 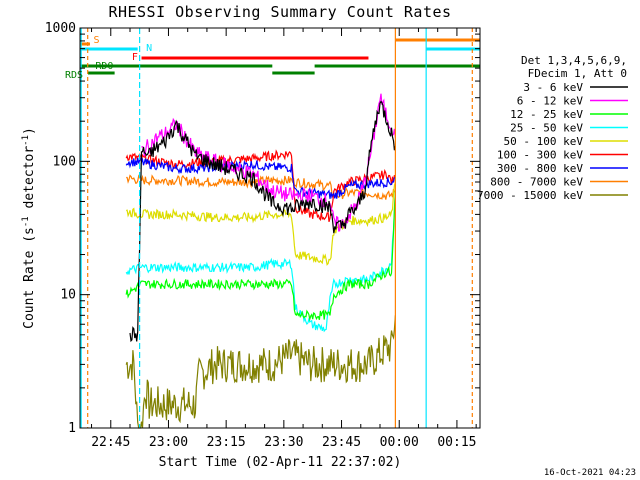 I want to click on legend-label: 50 - 100 keV, so click(x=544, y=141).